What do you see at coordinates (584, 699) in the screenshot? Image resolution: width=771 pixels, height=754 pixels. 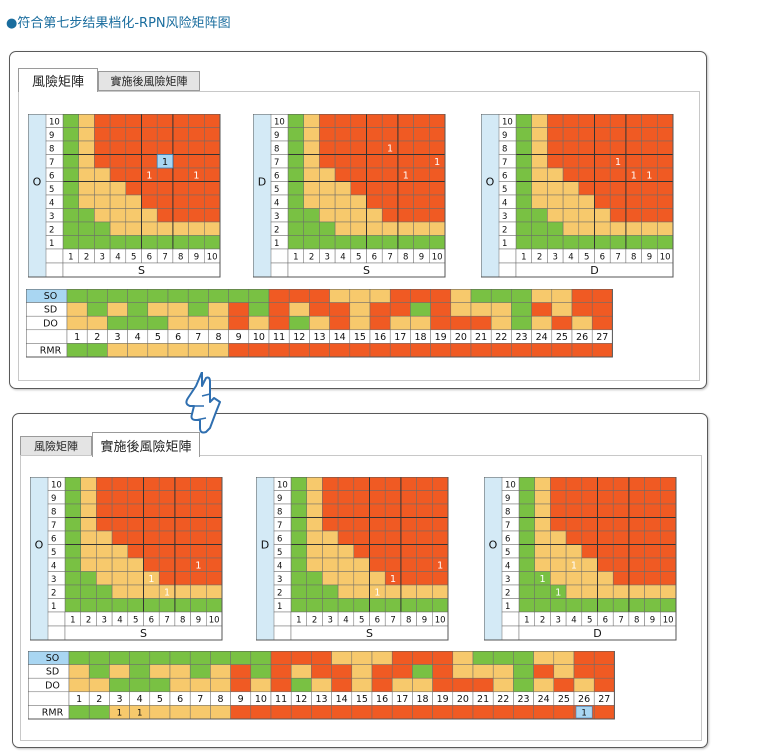 I see `rmr-column-label: 26` at bounding box center [584, 699].